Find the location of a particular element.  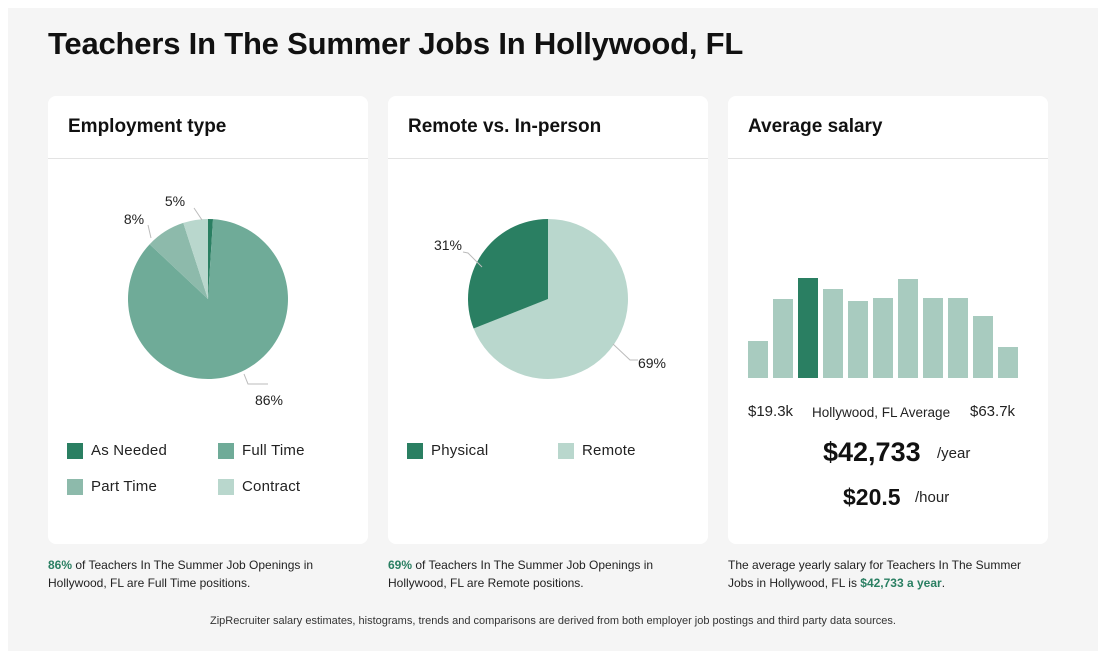

remote-pie-chart: 69% 31% is located at coordinates (550, 299).